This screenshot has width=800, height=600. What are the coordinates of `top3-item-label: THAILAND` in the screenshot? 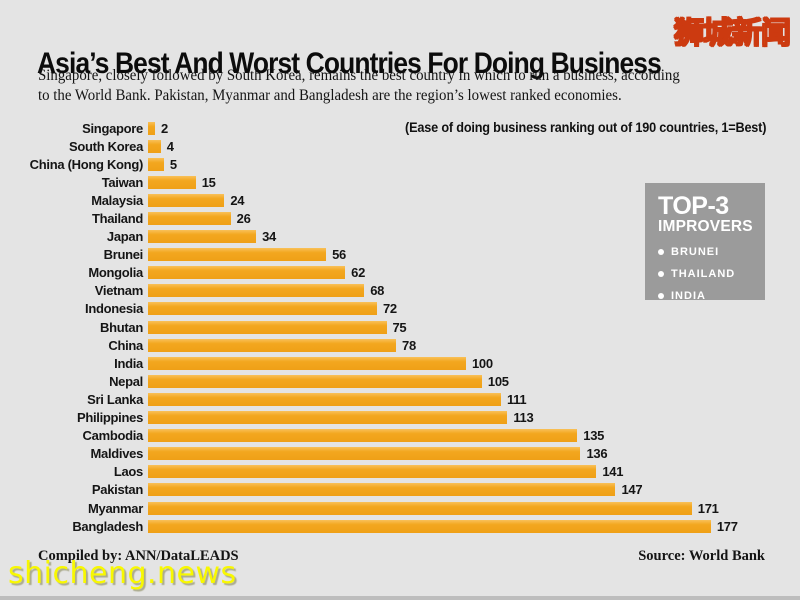 It's located at (703, 274).